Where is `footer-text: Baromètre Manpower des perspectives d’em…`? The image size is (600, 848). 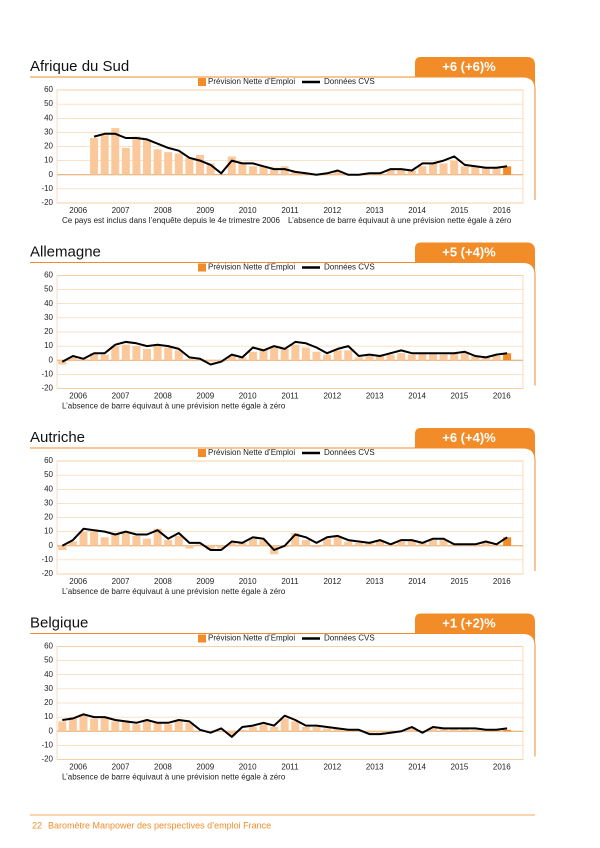 footer-text: Baromètre Manpower des perspectives d’em… is located at coordinates (159, 825).